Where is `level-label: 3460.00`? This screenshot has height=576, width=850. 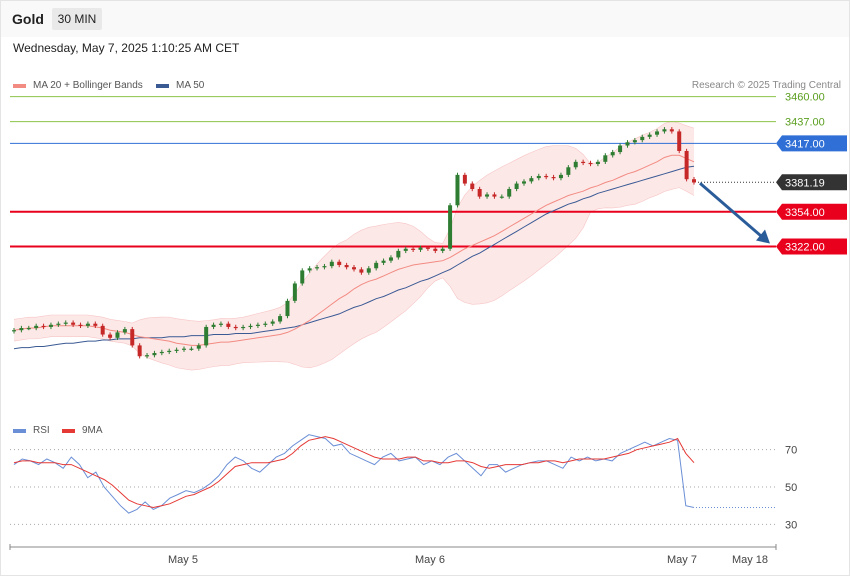 level-label: 3460.00 is located at coordinates (805, 98).